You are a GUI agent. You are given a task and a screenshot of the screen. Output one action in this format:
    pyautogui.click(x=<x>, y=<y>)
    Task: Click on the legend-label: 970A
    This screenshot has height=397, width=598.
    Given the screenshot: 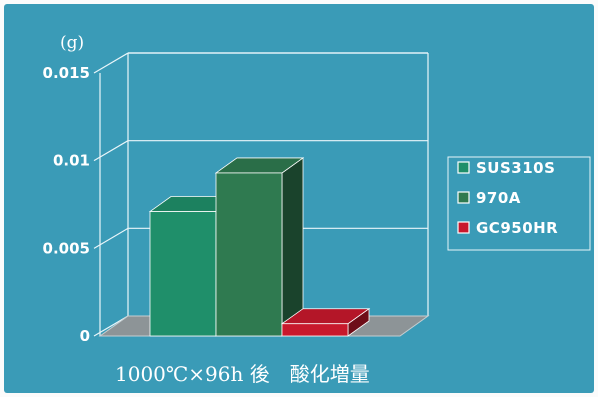 What is the action you would take?
    pyautogui.click(x=498, y=198)
    